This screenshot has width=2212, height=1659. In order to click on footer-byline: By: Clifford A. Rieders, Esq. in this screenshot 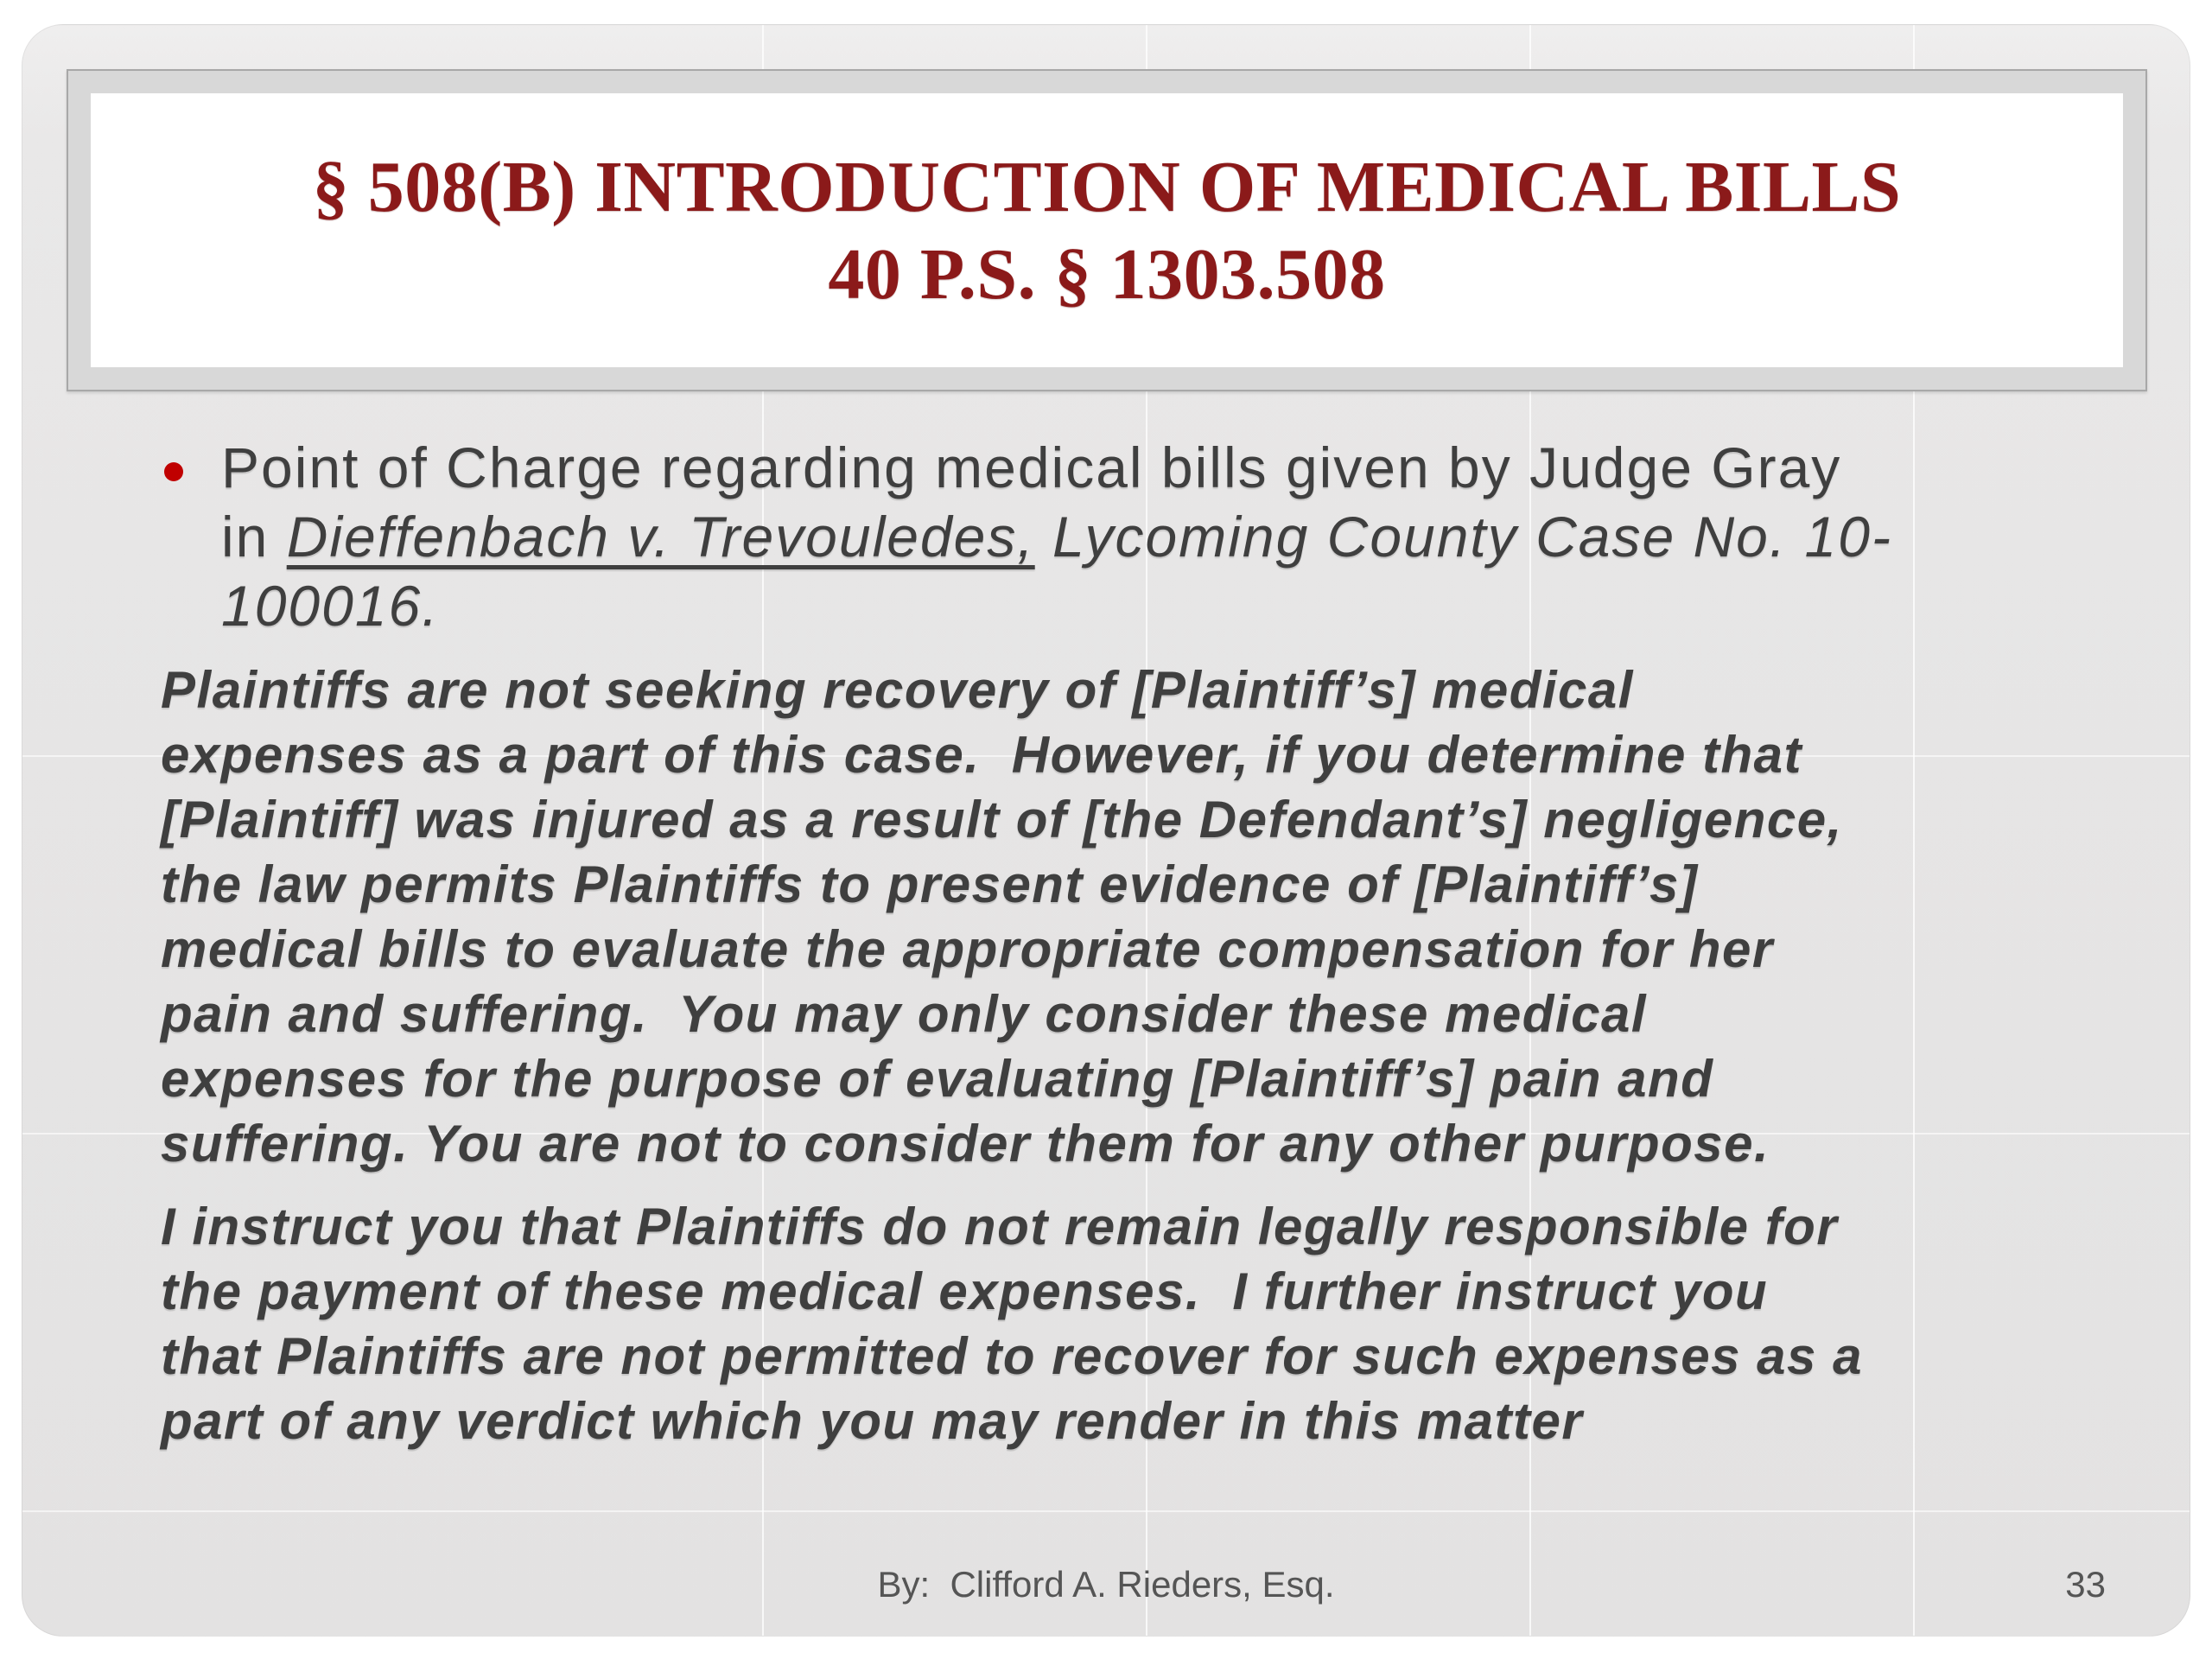, I will do `click(1106, 1584)`.